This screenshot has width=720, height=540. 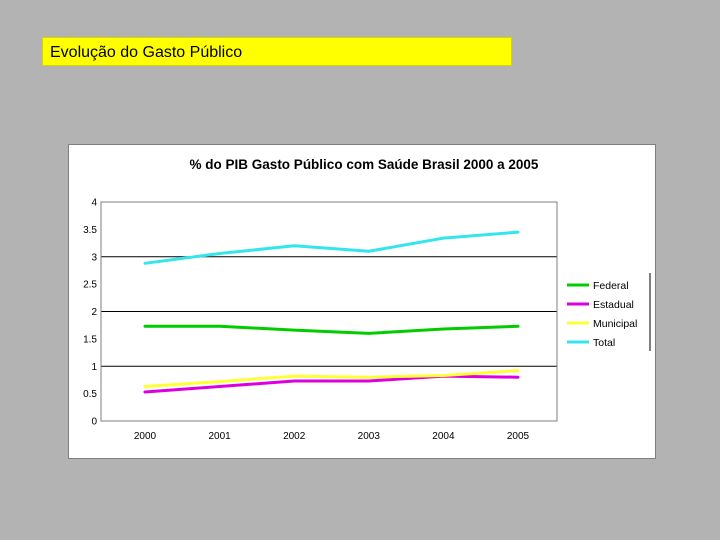 I want to click on y-tick-label: 0, so click(x=94, y=422).